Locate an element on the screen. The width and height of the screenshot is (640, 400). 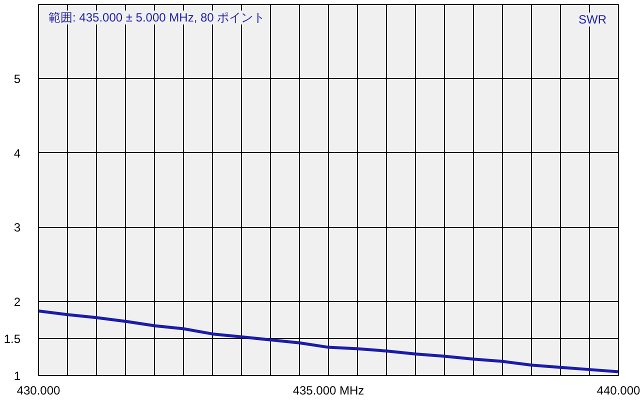
annotation: 範囲: 435.000 ± 5.000 MHz, 80 ポイント is located at coordinates (157, 17).